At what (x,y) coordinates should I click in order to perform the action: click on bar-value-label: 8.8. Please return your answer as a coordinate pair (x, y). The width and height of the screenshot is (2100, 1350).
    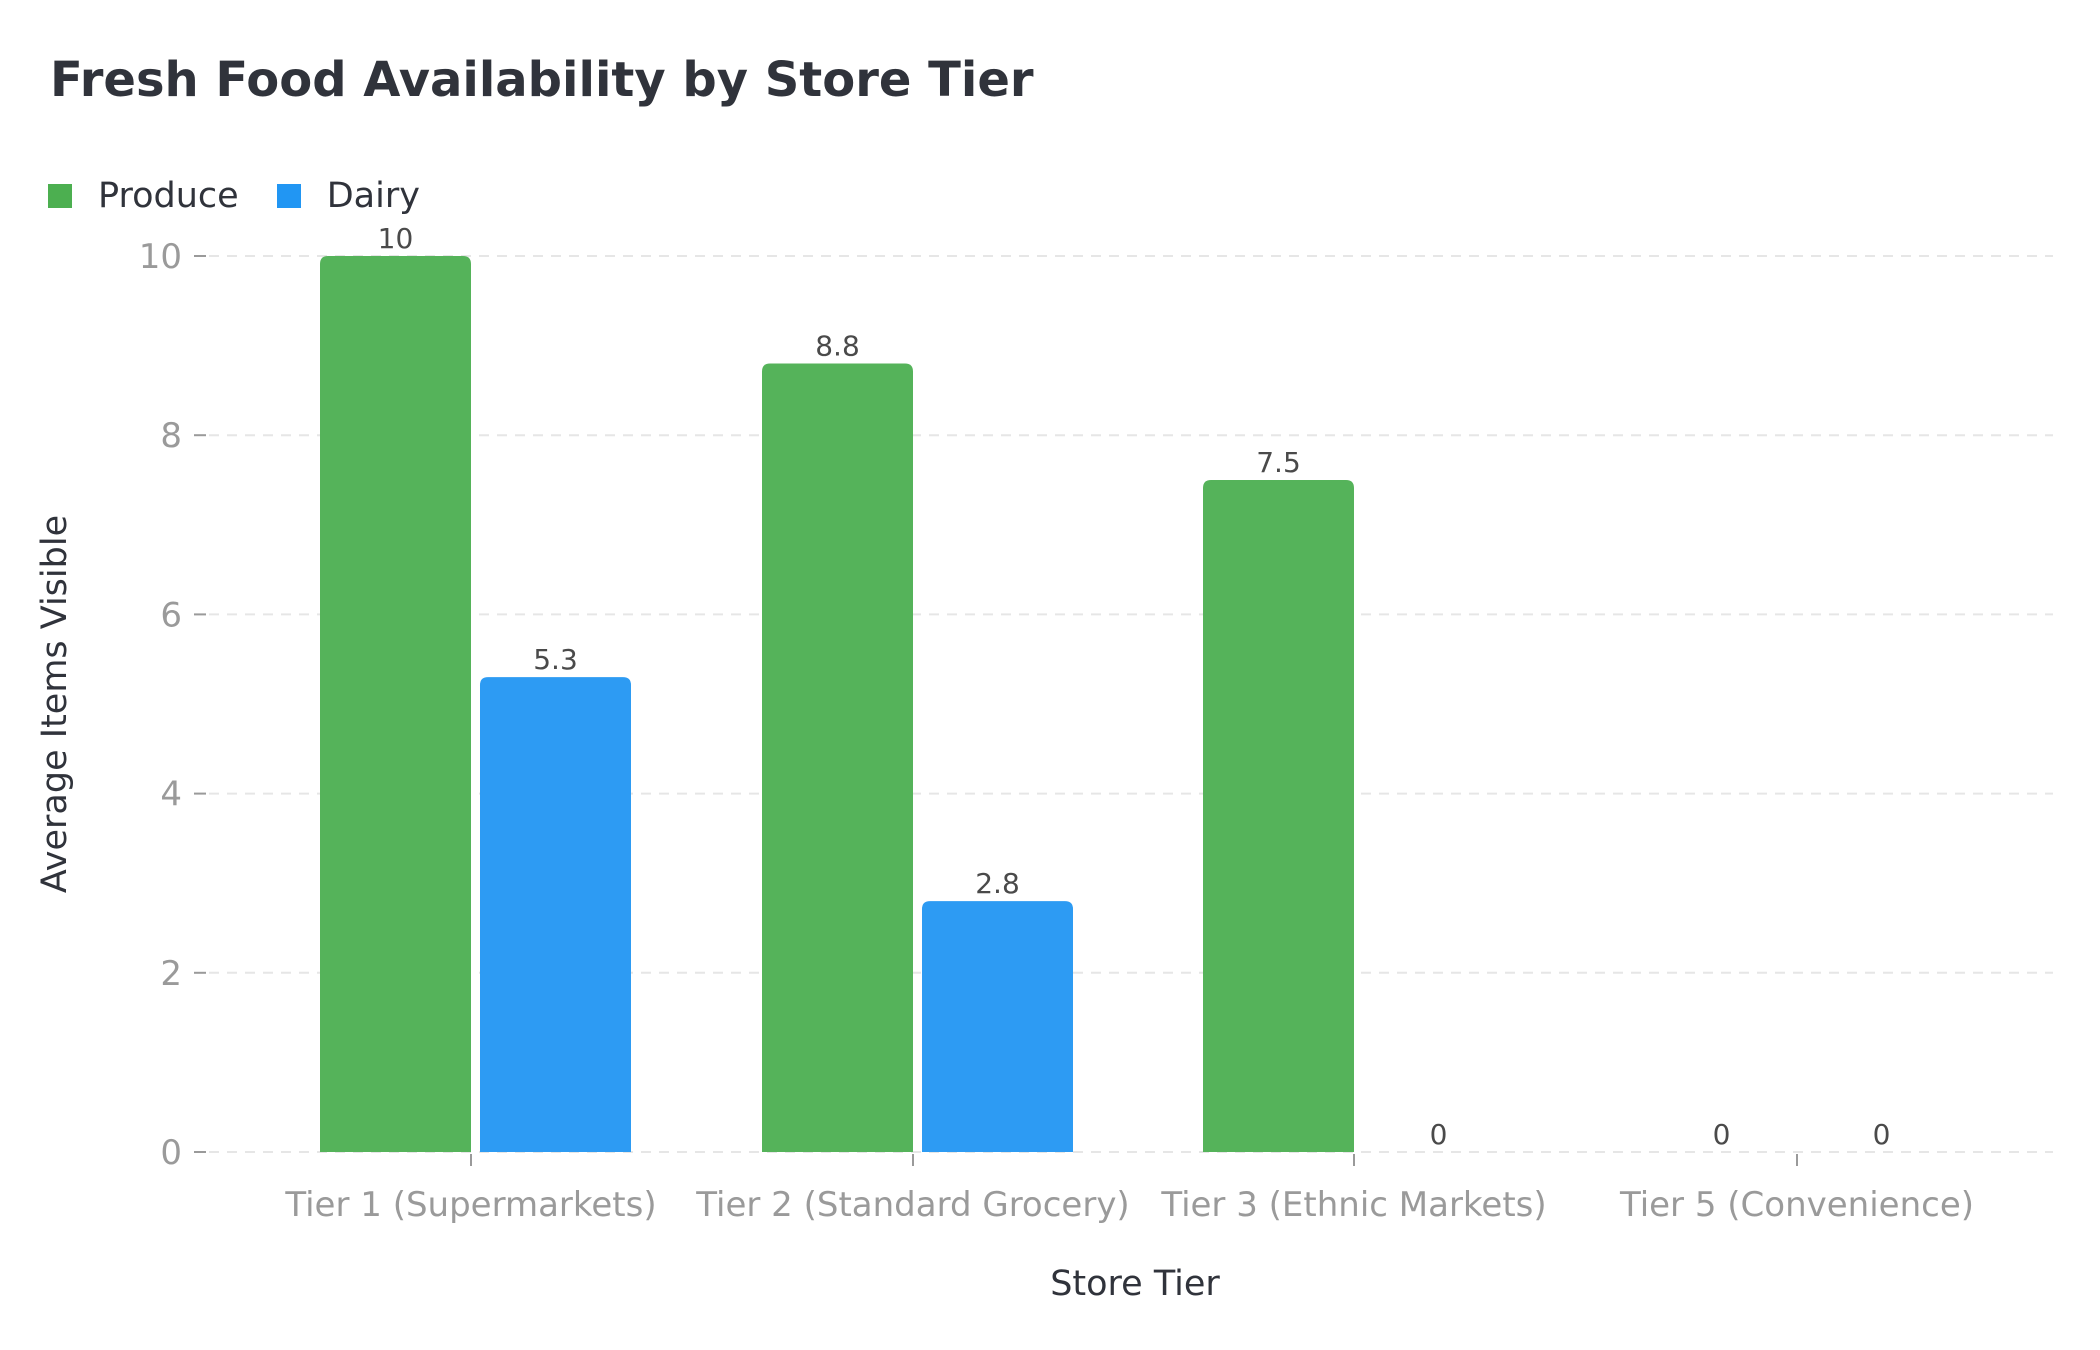
    Looking at the image, I should click on (837, 346).